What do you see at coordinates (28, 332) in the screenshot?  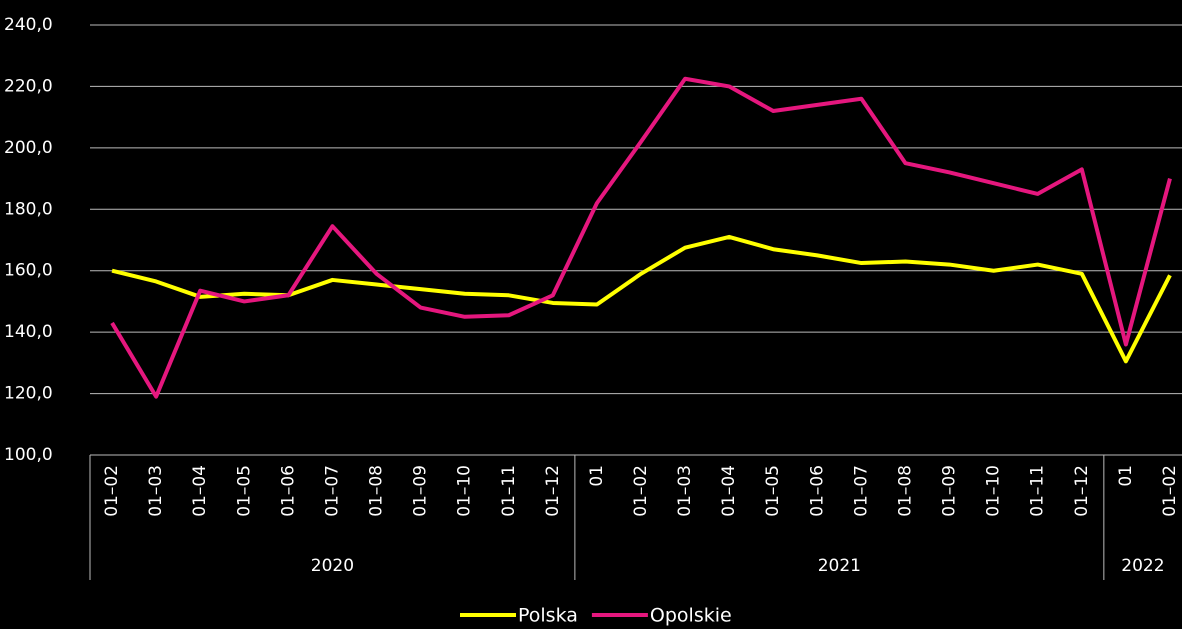 I see `y-tick-label: 140,0` at bounding box center [28, 332].